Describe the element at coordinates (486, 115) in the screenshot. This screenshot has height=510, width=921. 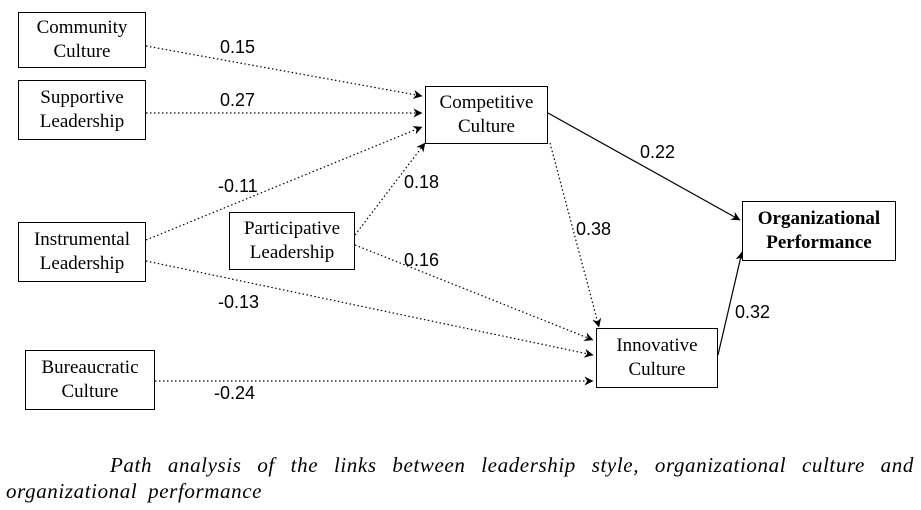
I see `node-competitive-culture: Competitive Culture` at that location.